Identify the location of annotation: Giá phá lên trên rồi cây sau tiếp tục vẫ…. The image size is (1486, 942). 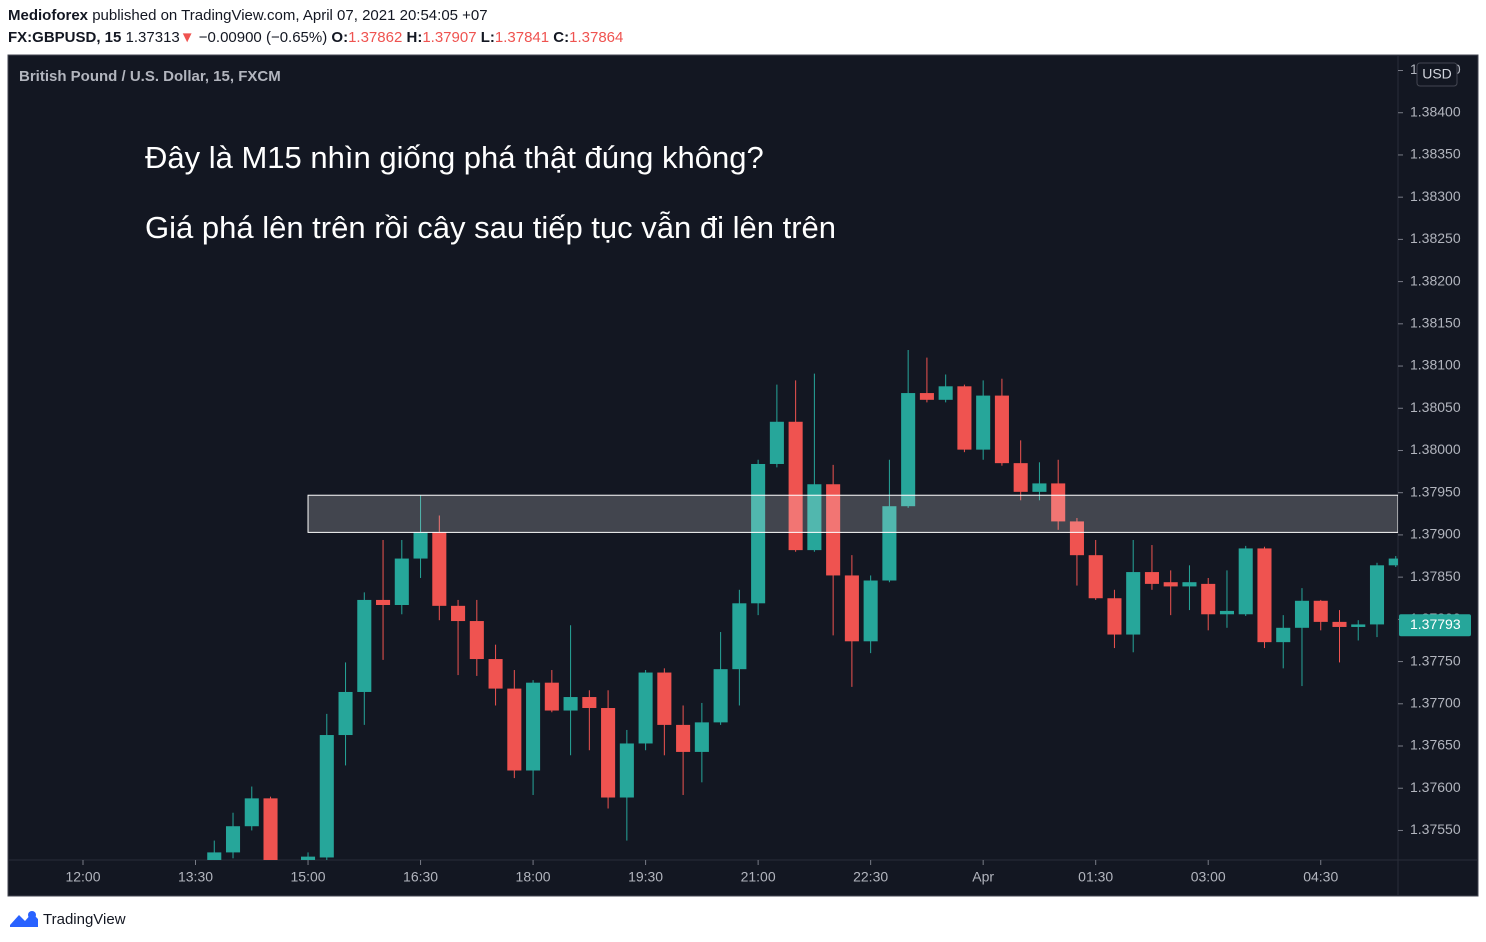
(490, 227).